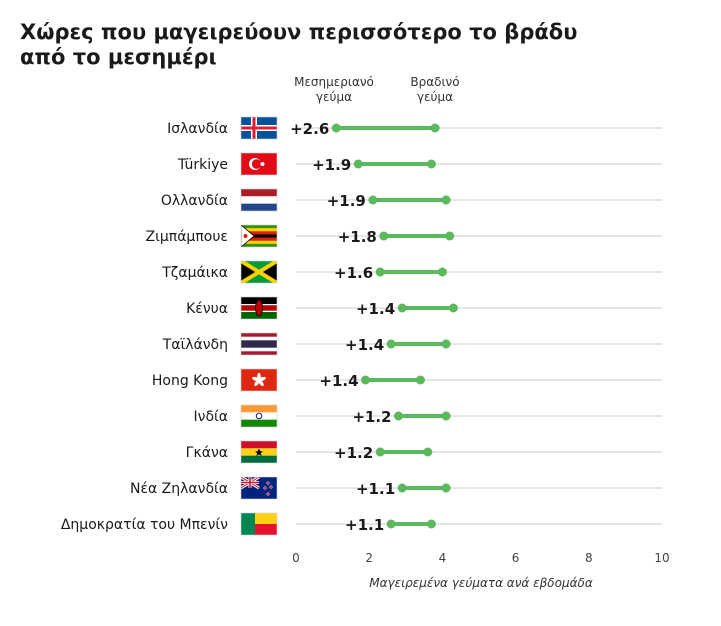  I want to click on chart-row: Ινδία +1.2, so click(322, 416).